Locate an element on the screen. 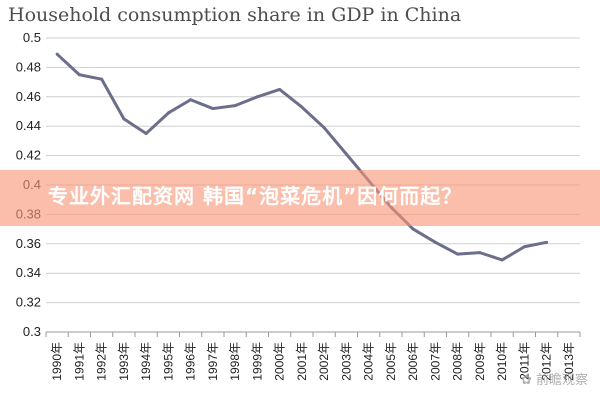 The image size is (600, 400). y-tick-label: 0.44 is located at coordinates (28, 125).